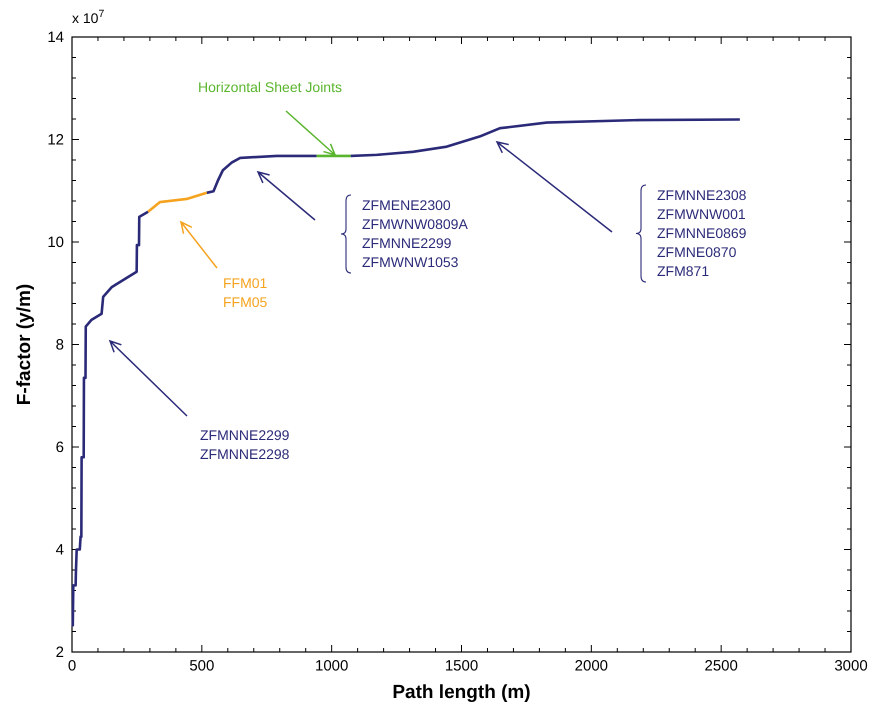  What do you see at coordinates (201, 666) in the screenshot?
I see `x-tick-label: 500` at bounding box center [201, 666].